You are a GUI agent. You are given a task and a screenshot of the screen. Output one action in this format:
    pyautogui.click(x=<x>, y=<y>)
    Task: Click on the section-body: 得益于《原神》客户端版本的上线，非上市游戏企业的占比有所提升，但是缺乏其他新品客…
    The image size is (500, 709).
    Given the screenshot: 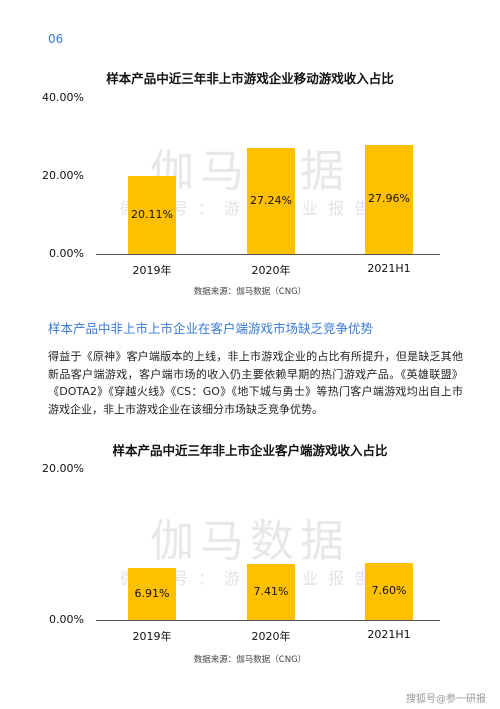 What is the action you would take?
    pyautogui.click(x=255, y=383)
    